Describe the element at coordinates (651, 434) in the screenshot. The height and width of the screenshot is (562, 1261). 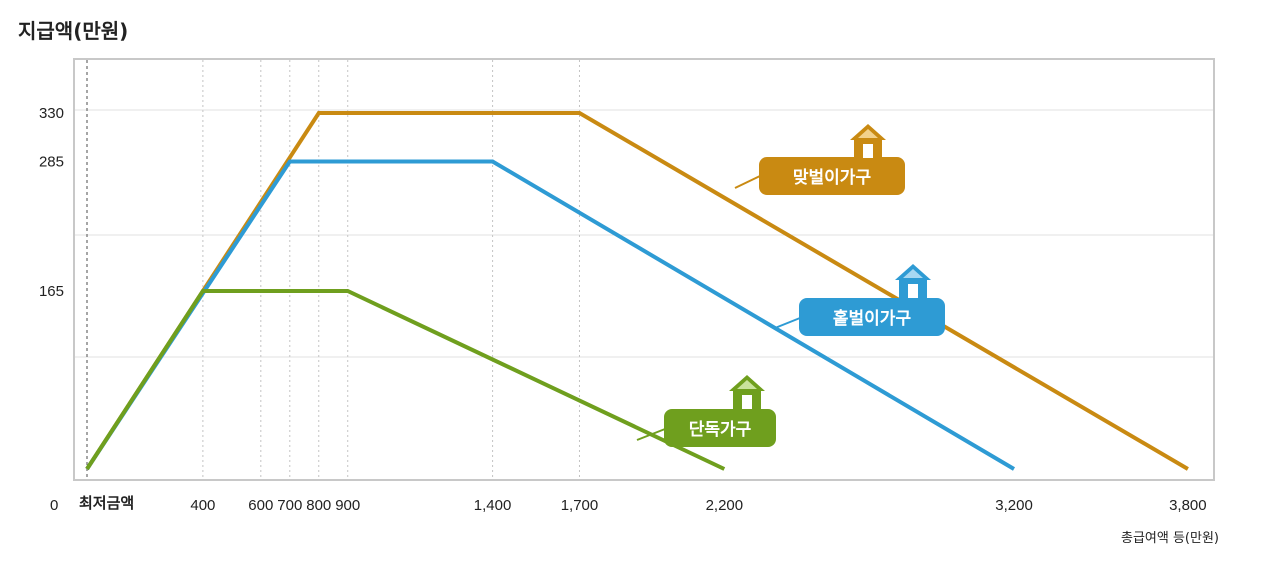
I see `legend-connector-person` at that location.